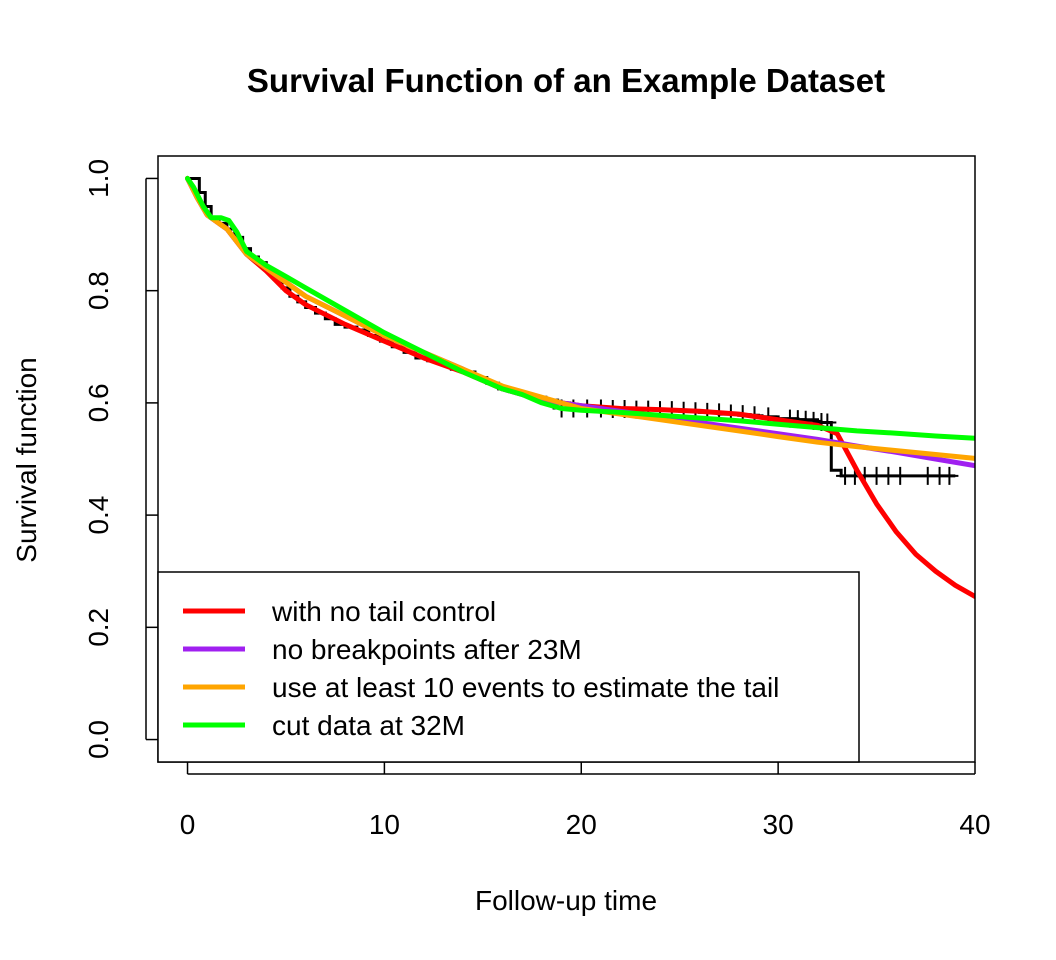 This screenshot has height=960, width=1056. What do you see at coordinates (98, 178) in the screenshot?
I see `y-tick-label: 1.0` at bounding box center [98, 178].